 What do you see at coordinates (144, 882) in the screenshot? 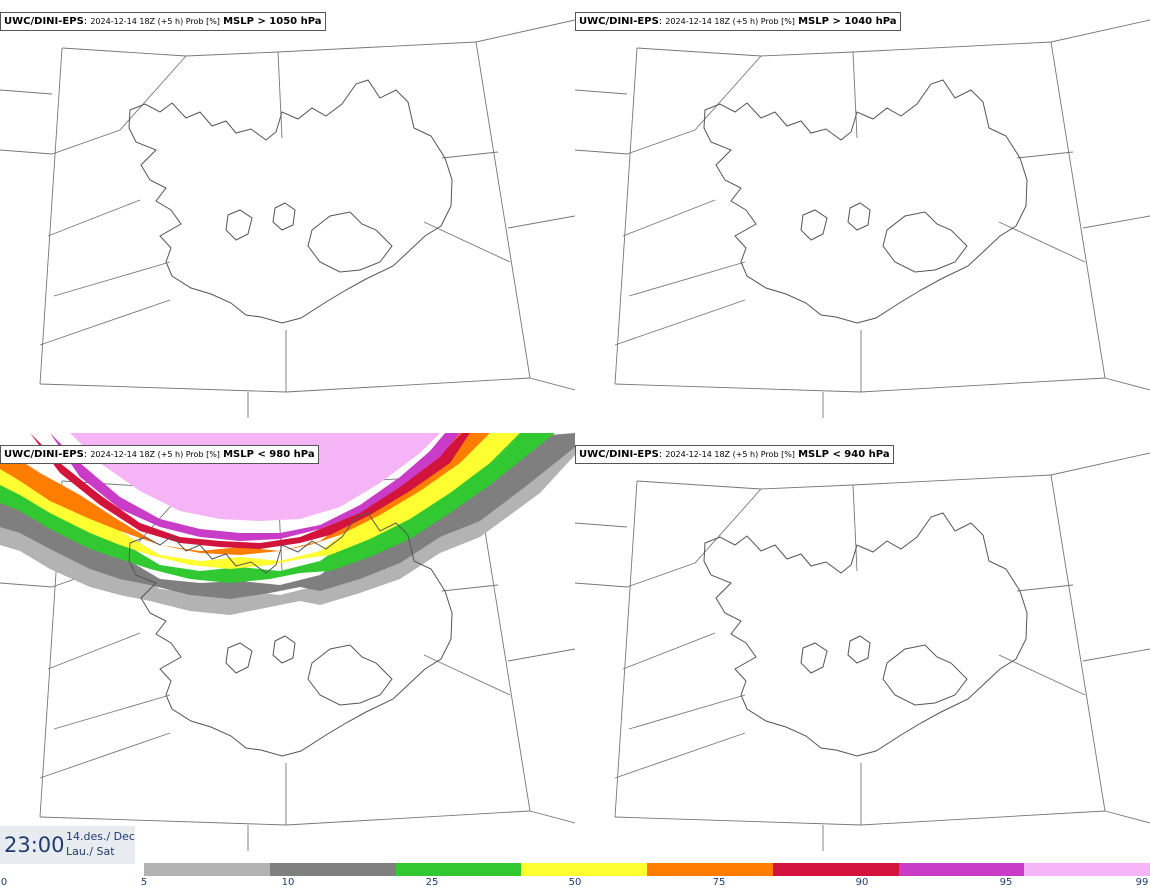
I see `colorbar-tick-label: 5` at bounding box center [144, 882].